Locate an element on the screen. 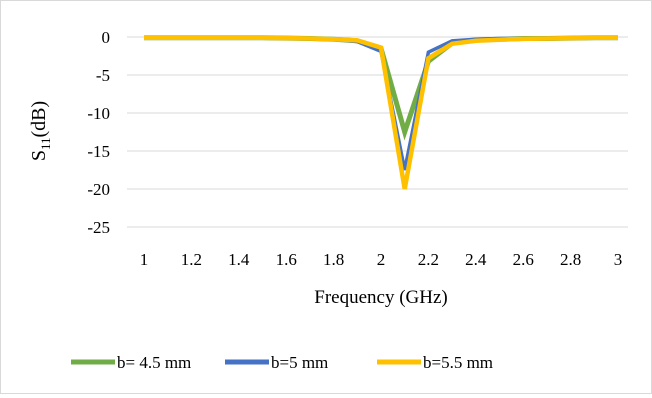  y-tick-label: -5 is located at coordinates (103, 75).